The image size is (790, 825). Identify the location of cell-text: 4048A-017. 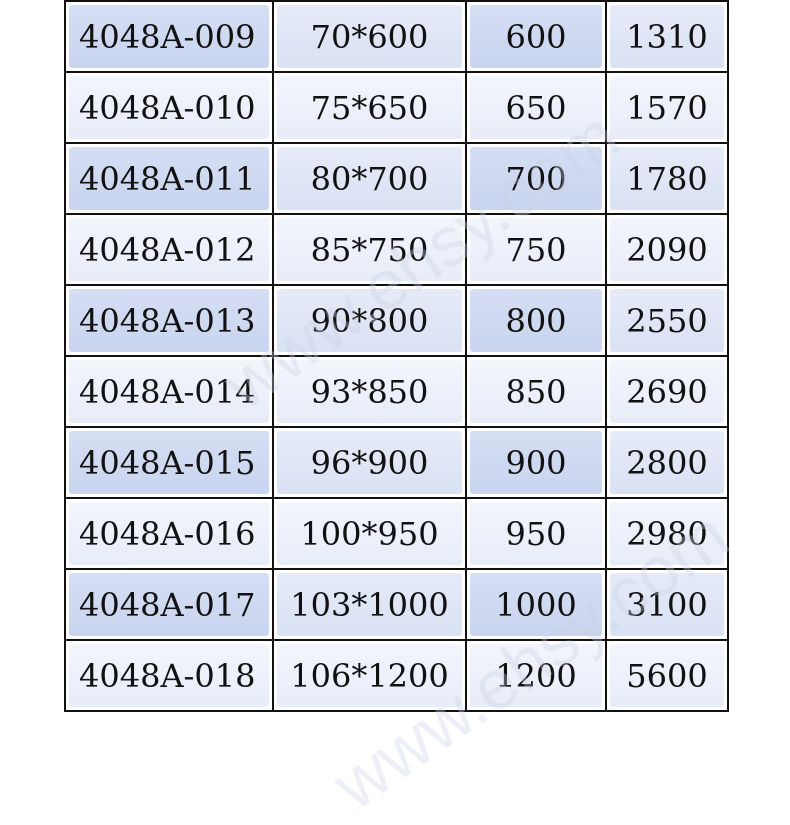
(169, 604).